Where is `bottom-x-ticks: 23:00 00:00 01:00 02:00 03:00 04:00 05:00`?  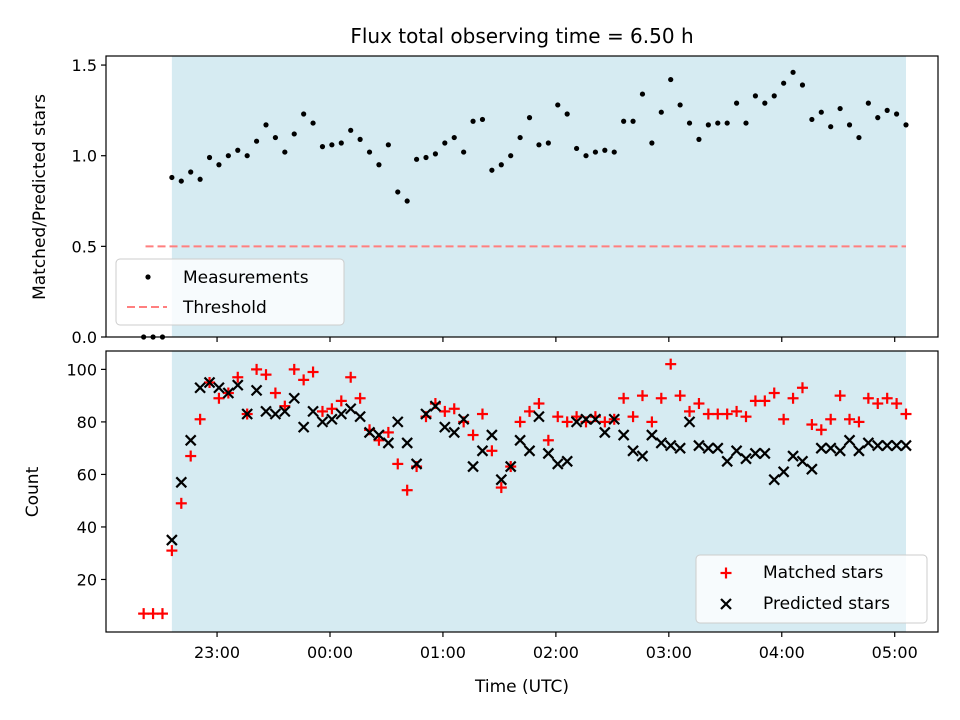 bottom-x-ticks: 23:00 00:00 01:00 02:00 03:00 04:00 05:00 is located at coordinates (556, 647).